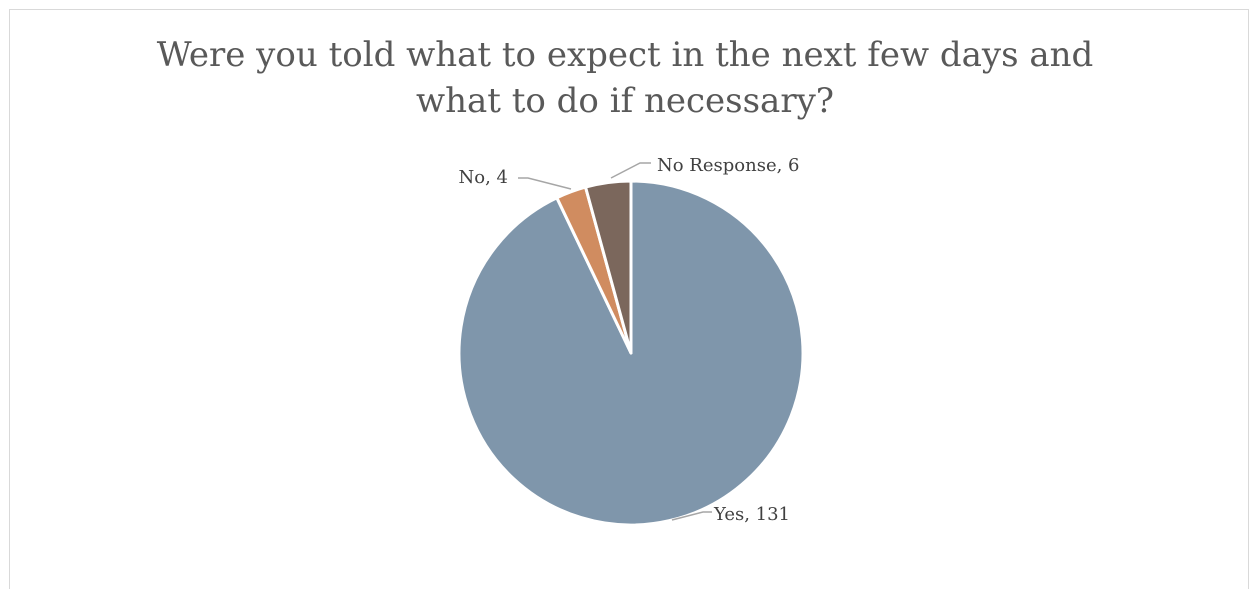 The image size is (1250, 589). What do you see at coordinates (630, 170) in the screenshot?
I see `leader-line-no-response` at bounding box center [630, 170].